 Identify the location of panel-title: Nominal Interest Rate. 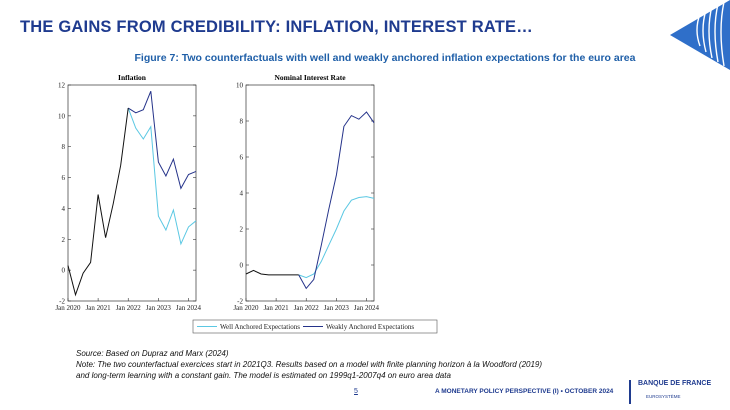
(310, 77).